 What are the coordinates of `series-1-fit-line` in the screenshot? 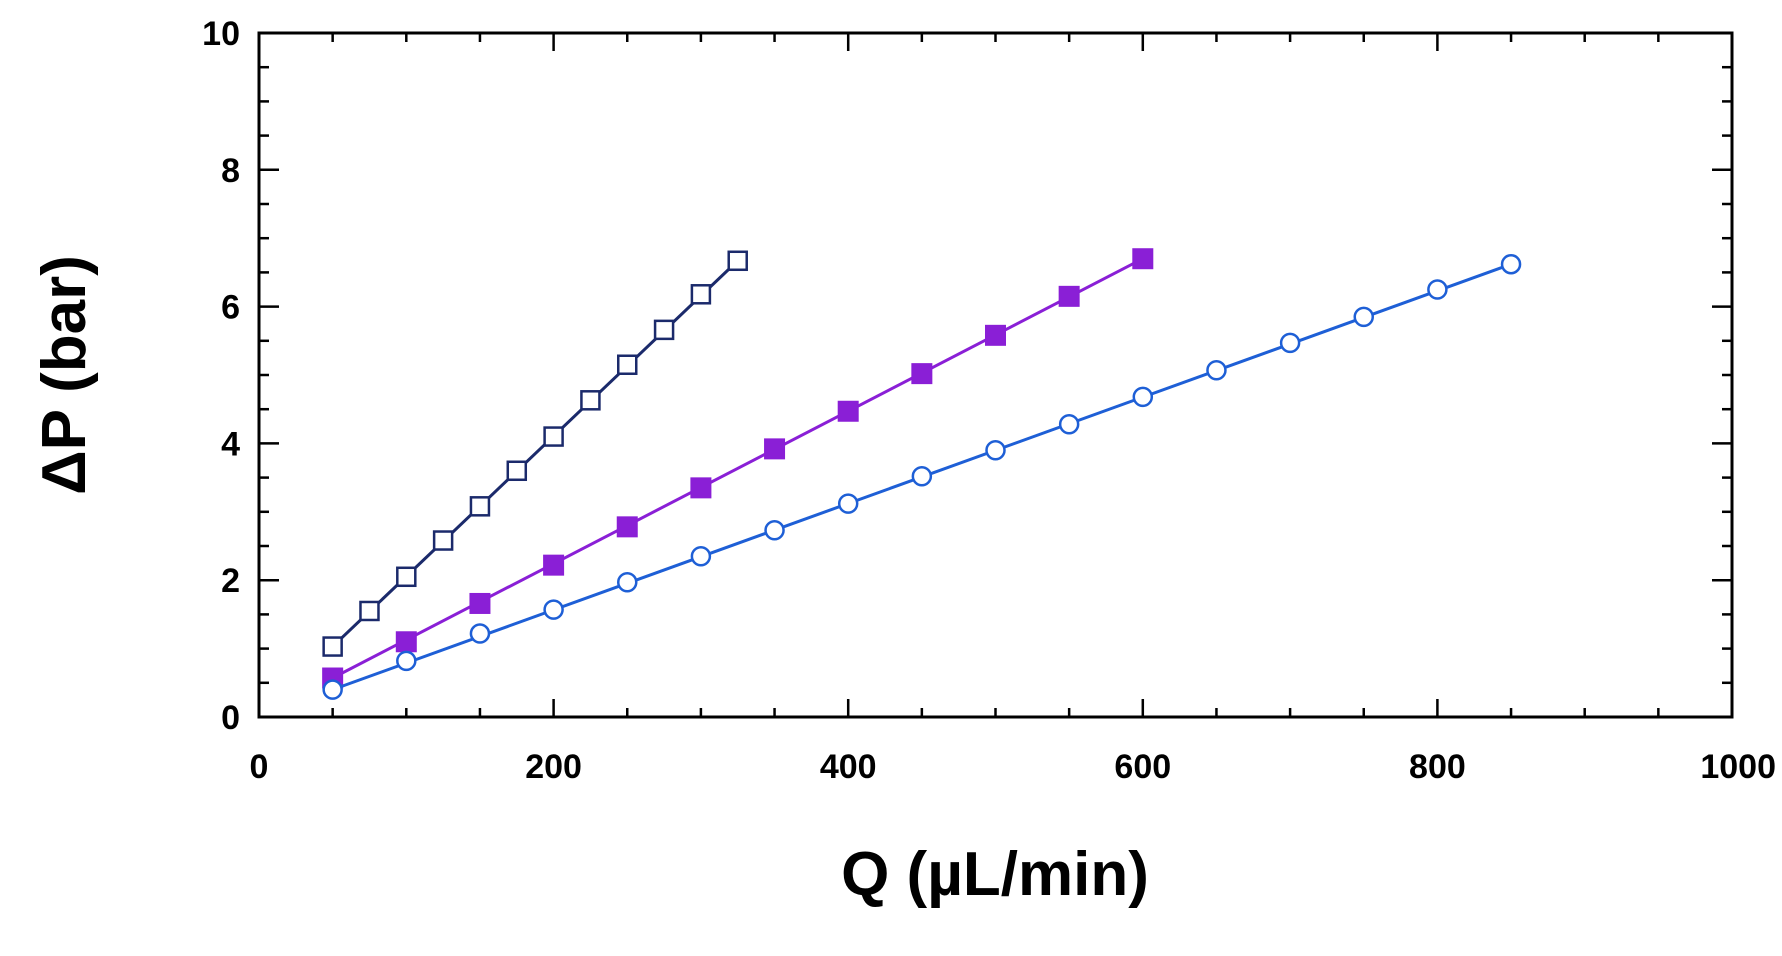 It's located at (535, 453).